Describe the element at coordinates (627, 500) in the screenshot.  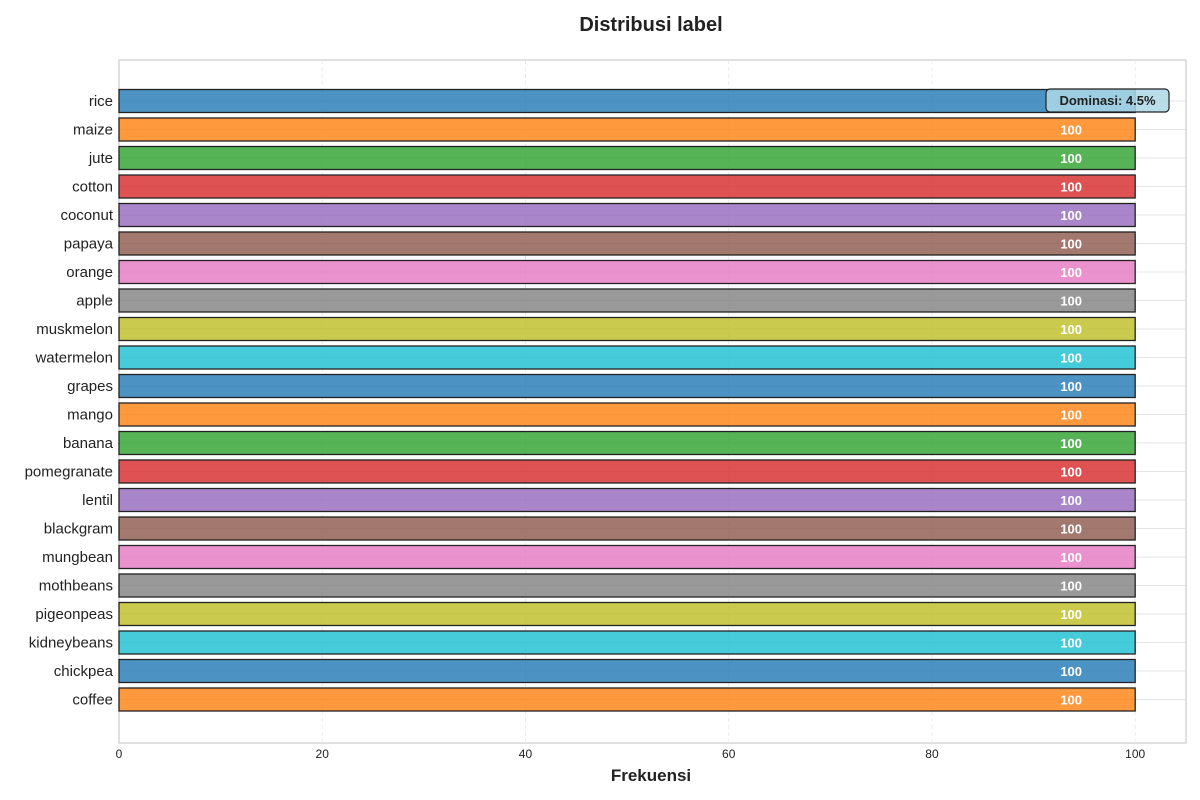
I see `bar-lentil` at that location.